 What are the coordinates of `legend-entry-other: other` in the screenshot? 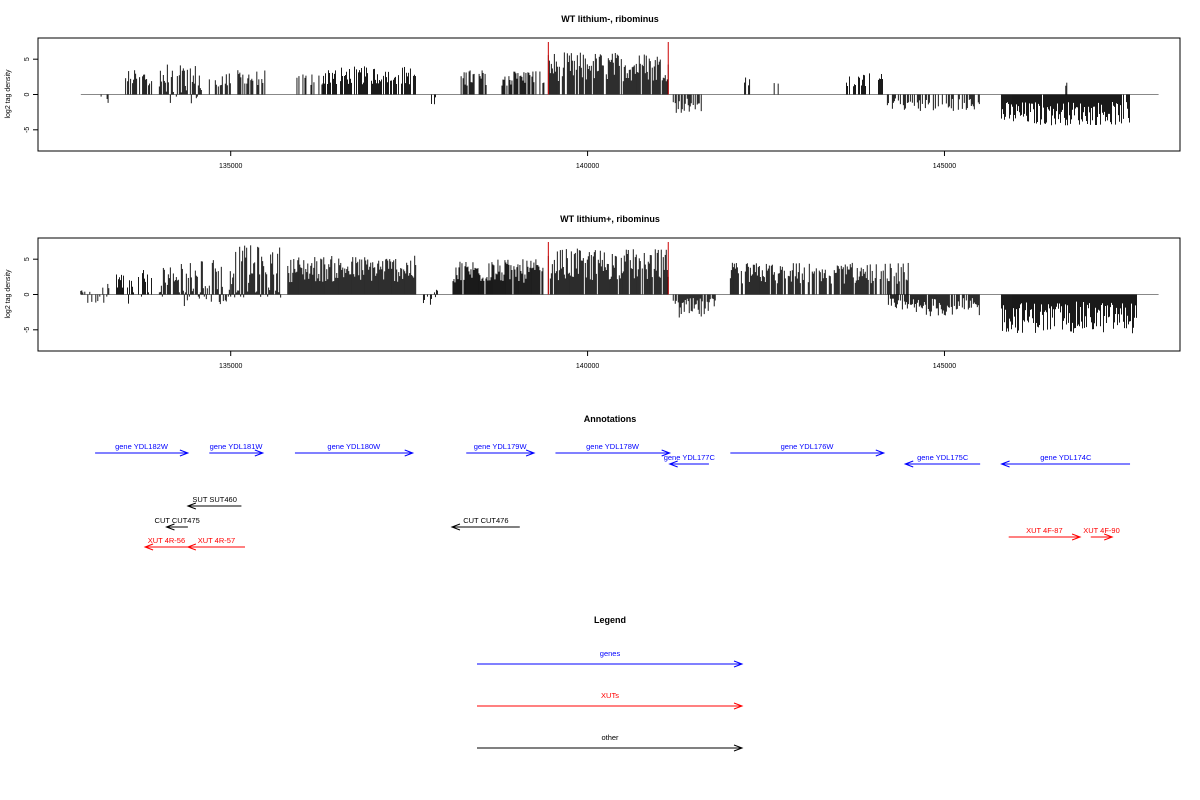 It's located at (610, 742).